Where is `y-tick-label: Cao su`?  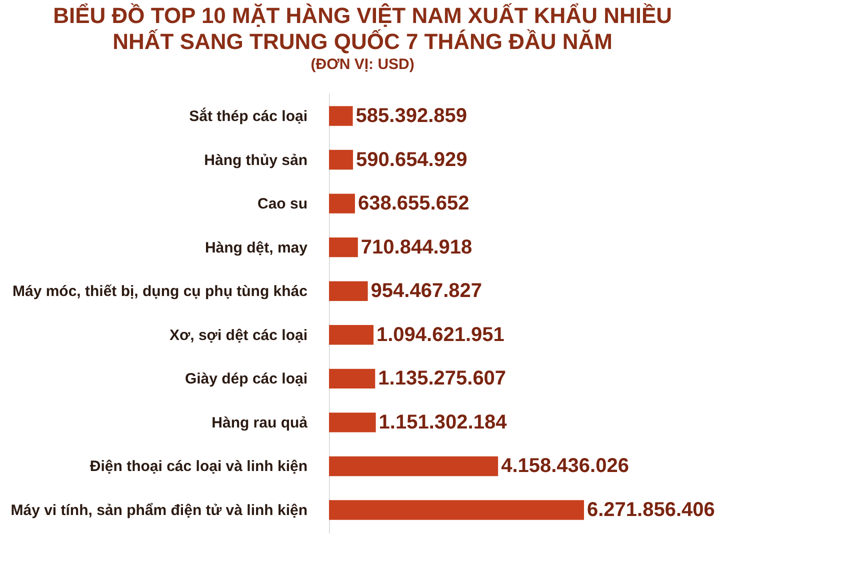 y-tick-label: Cao su is located at coordinates (282, 204).